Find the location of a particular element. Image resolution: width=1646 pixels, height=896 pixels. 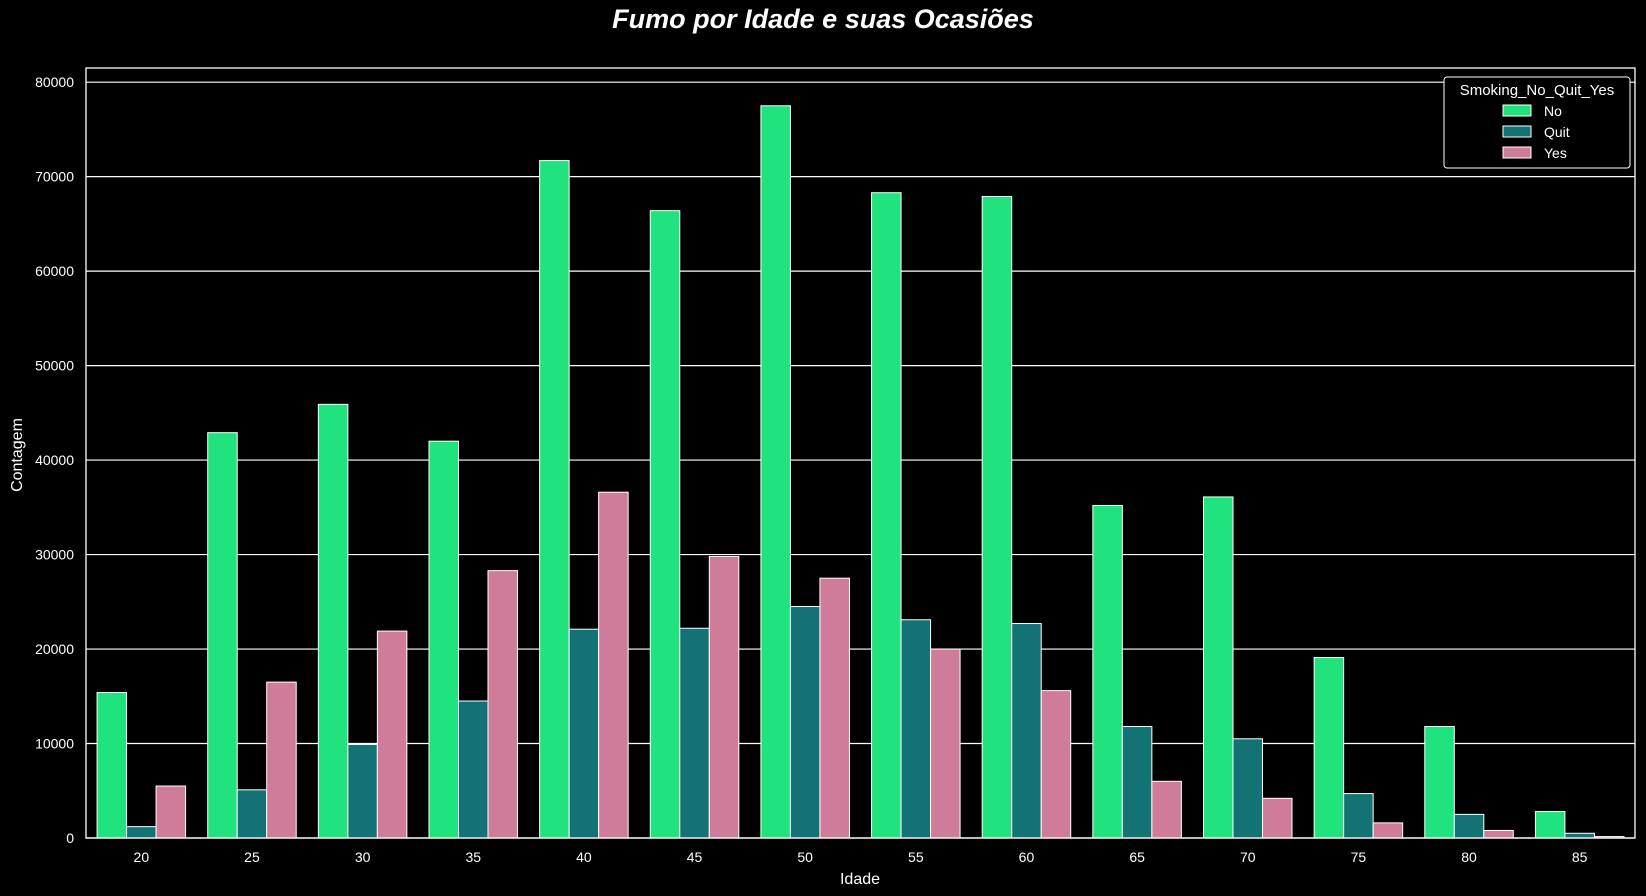

y-tick-label: 60000 is located at coordinates (54, 271).